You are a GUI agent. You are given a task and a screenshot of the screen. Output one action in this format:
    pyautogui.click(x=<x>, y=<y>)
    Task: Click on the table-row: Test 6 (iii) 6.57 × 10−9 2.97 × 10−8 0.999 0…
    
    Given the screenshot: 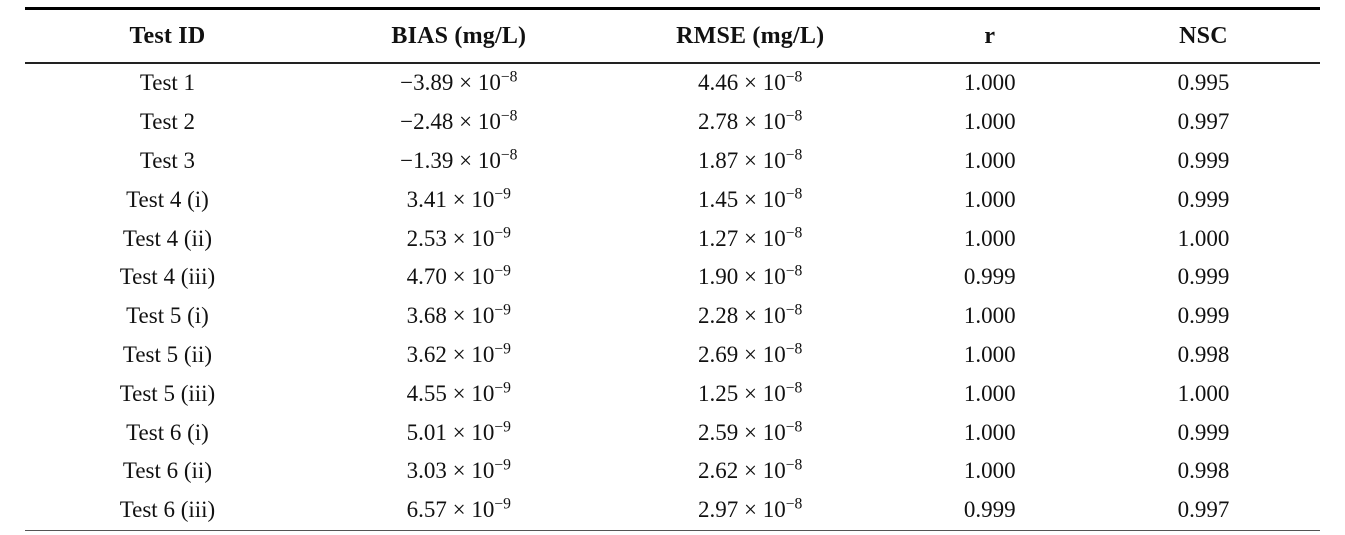 What is the action you would take?
    pyautogui.click(x=672, y=510)
    